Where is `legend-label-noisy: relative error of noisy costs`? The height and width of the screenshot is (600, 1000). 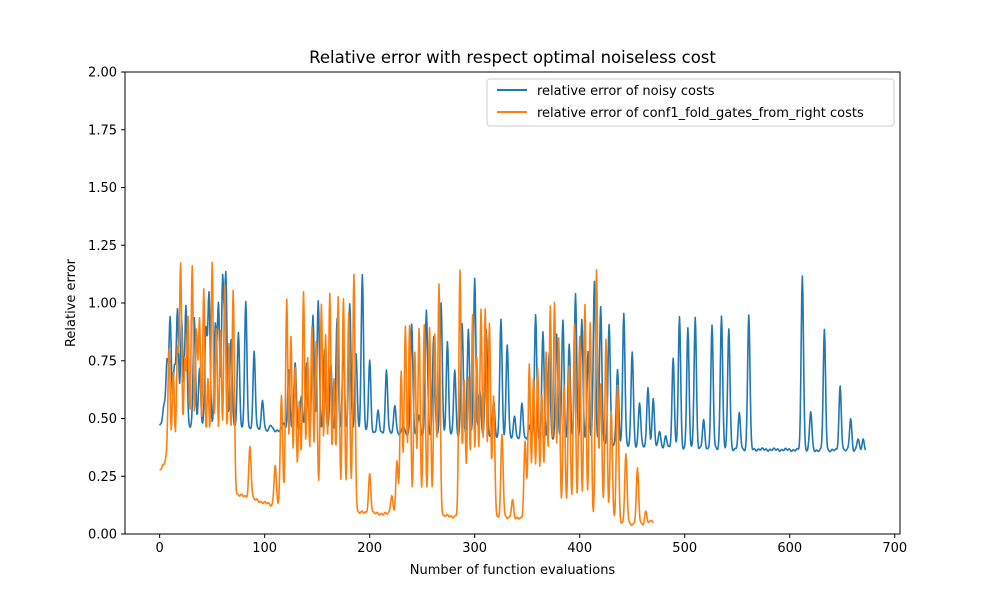 legend-label-noisy: relative error of noisy costs is located at coordinates (626, 91).